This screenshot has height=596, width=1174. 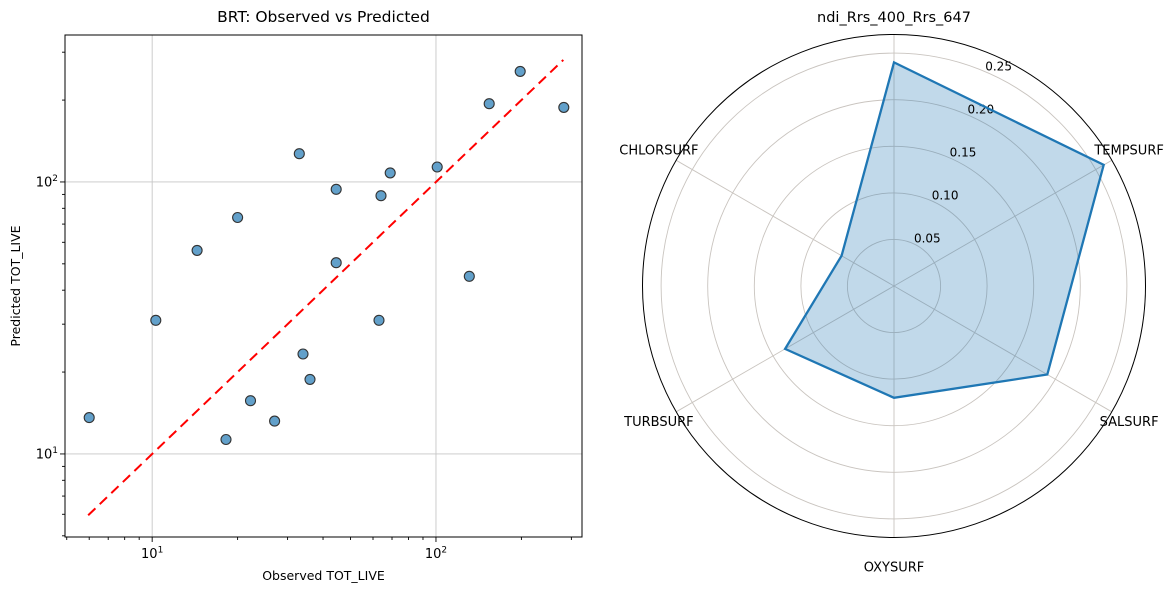 What do you see at coordinates (436, 554) in the screenshot?
I see `x-tick-label: 10²` at bounding box center [436, 554].